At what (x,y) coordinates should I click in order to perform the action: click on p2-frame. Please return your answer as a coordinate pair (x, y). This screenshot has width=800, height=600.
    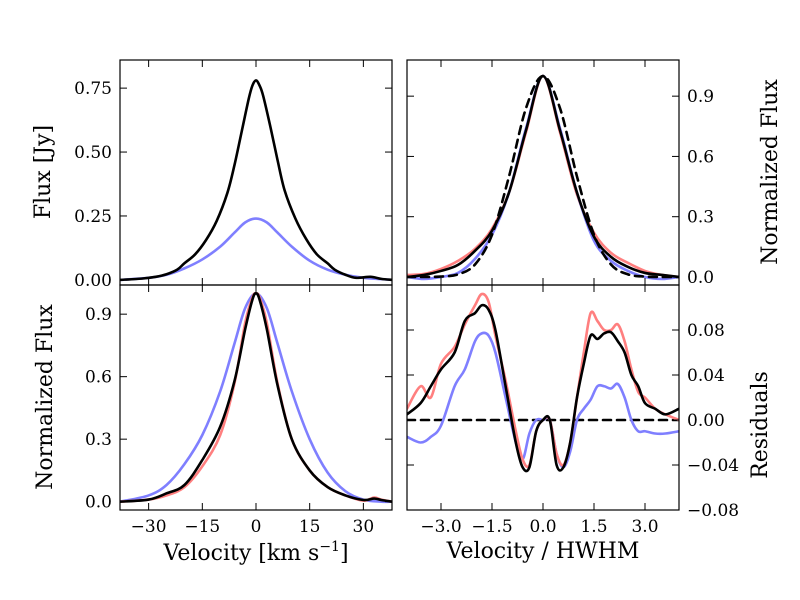
    Looking at the image, I should click on (543, 172).